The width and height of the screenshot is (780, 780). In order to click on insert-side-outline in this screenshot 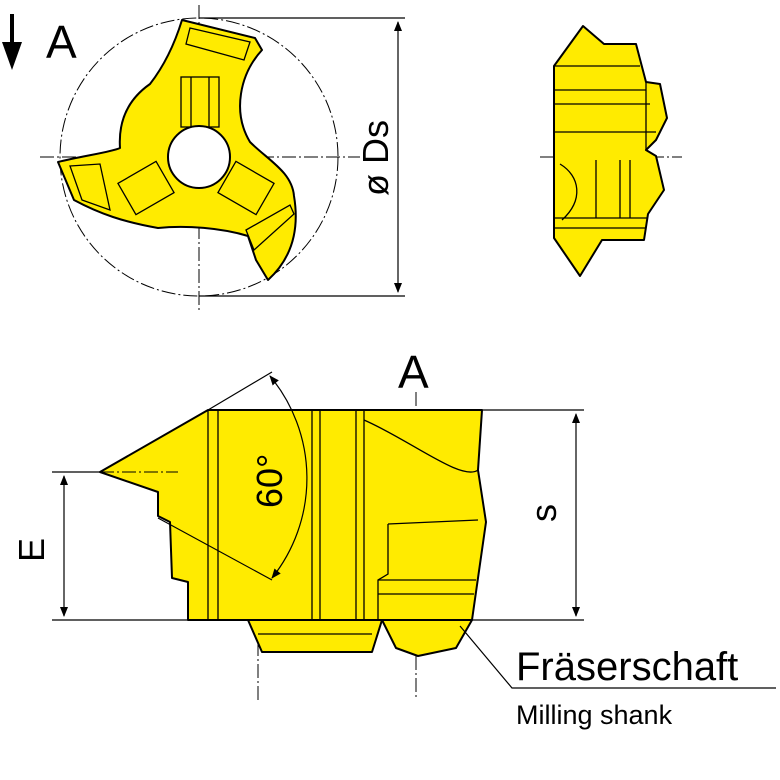, I will do `click(610, 151)`.